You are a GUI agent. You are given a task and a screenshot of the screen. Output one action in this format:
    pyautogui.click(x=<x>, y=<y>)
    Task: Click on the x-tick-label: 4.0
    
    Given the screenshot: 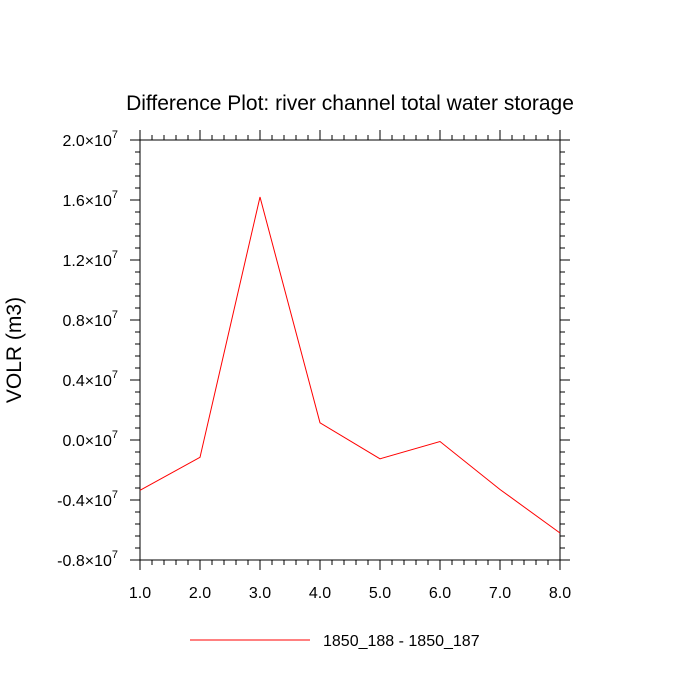 What is the action you would take?
    pyautogui.click(x=320, y=593)
    